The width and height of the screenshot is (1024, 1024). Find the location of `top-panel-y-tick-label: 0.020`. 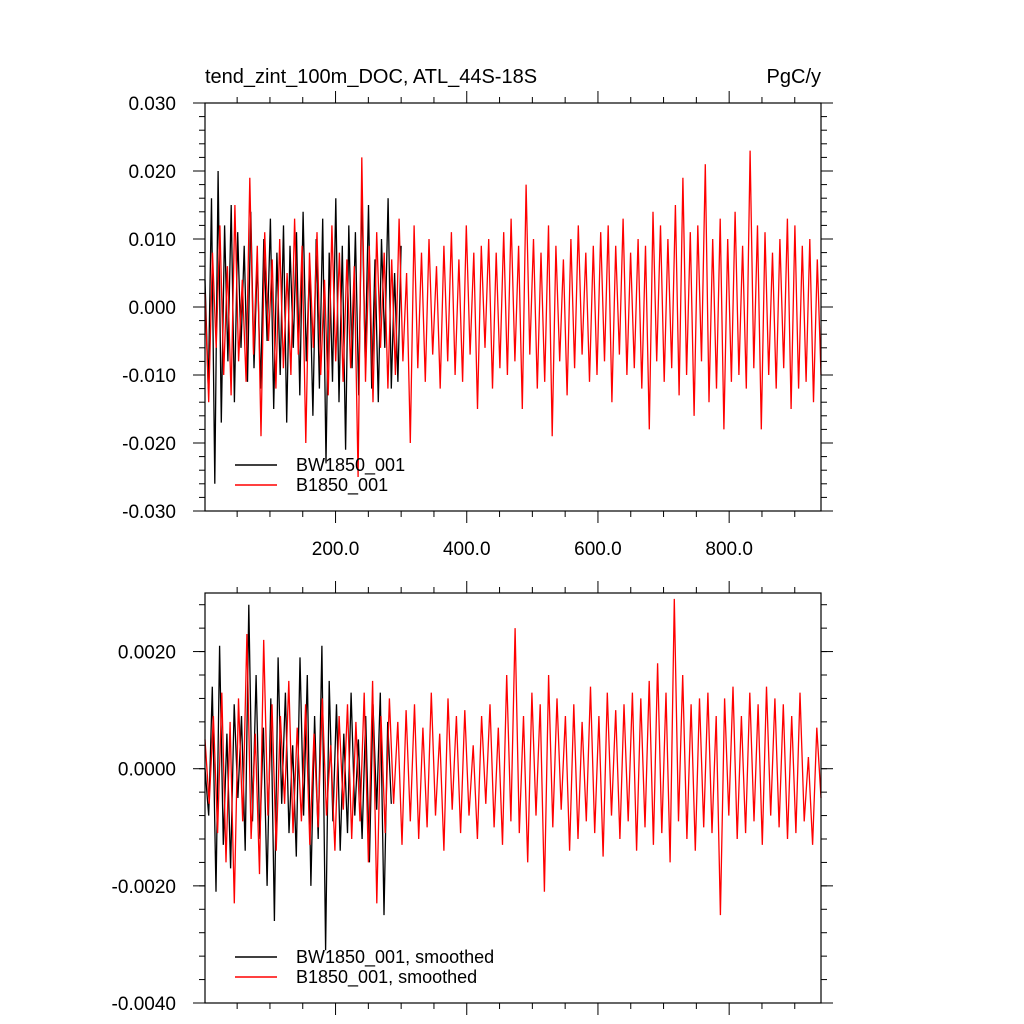

top-panel-y-tick-label: 0.020 is located at coordinates (152, 172).